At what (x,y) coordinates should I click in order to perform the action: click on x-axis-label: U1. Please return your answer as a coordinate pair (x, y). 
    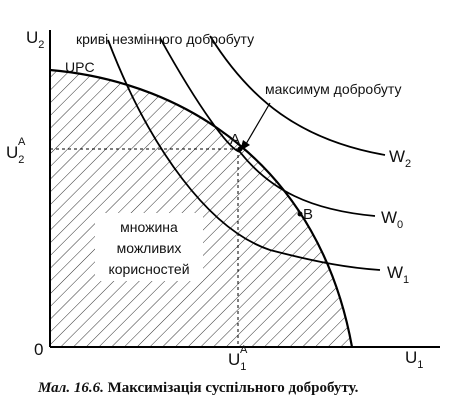
    Looking at the image, I should click on (414, 359).